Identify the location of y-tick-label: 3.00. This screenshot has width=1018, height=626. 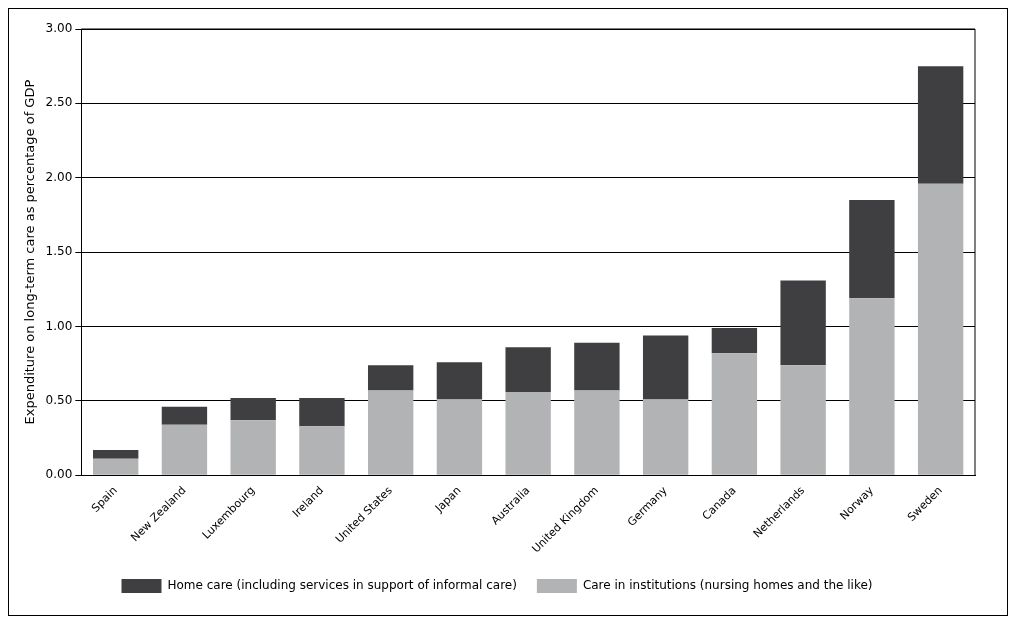
(59, 28).